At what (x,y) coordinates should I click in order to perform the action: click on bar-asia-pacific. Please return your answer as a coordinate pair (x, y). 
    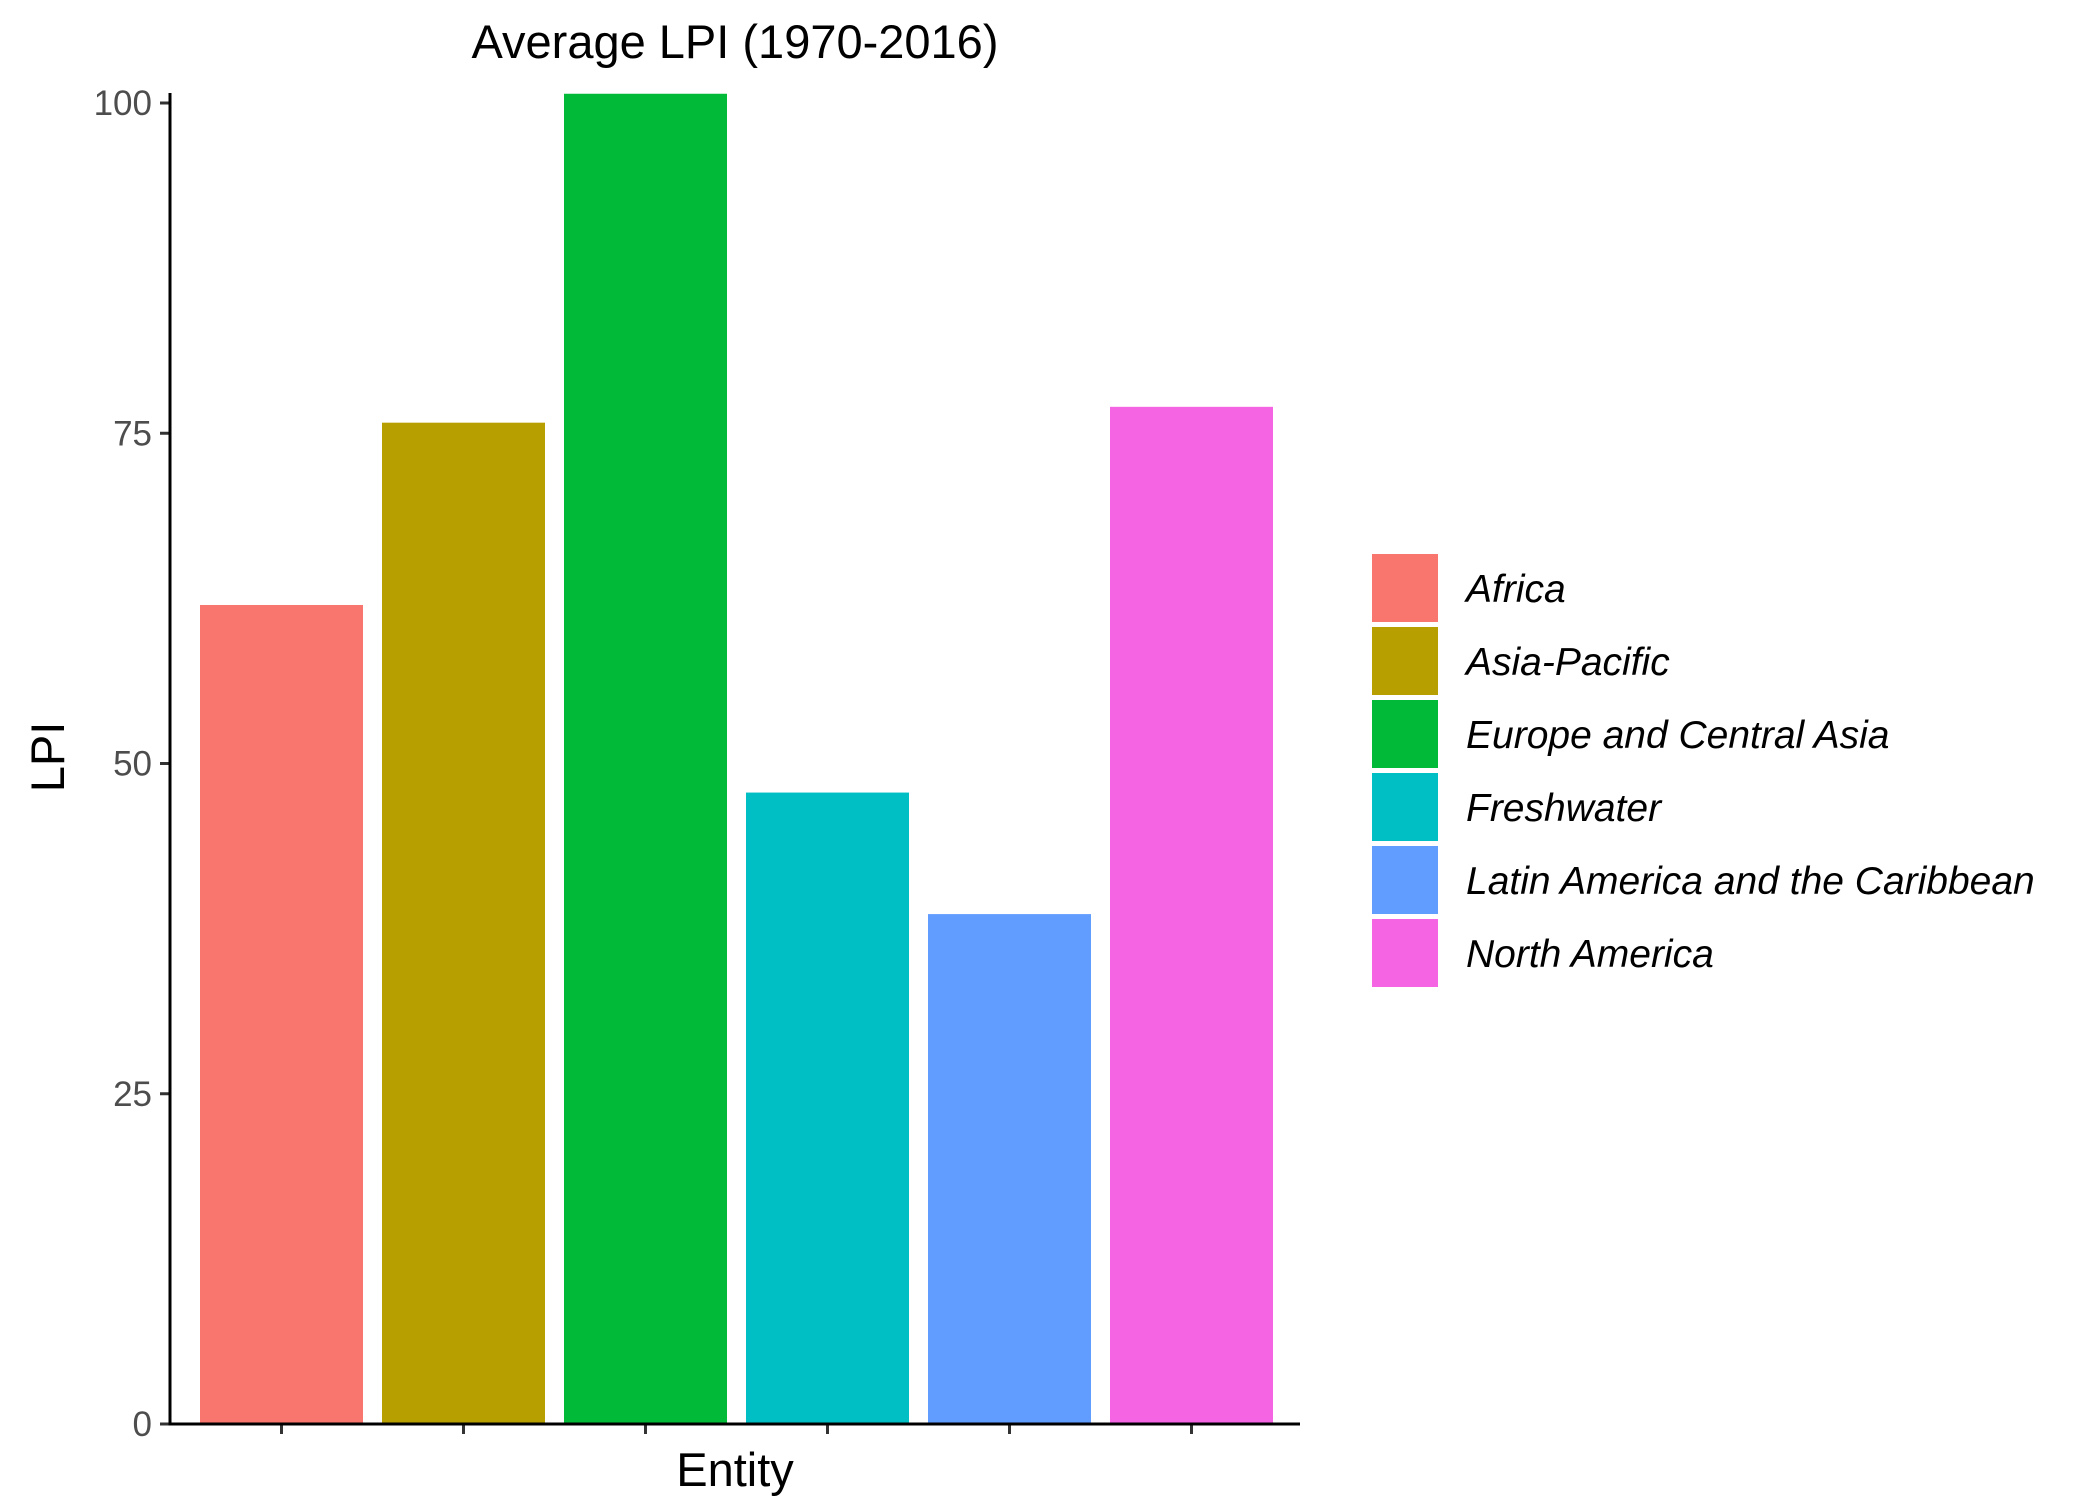
    Looking at the image, I should click on (463, 923).